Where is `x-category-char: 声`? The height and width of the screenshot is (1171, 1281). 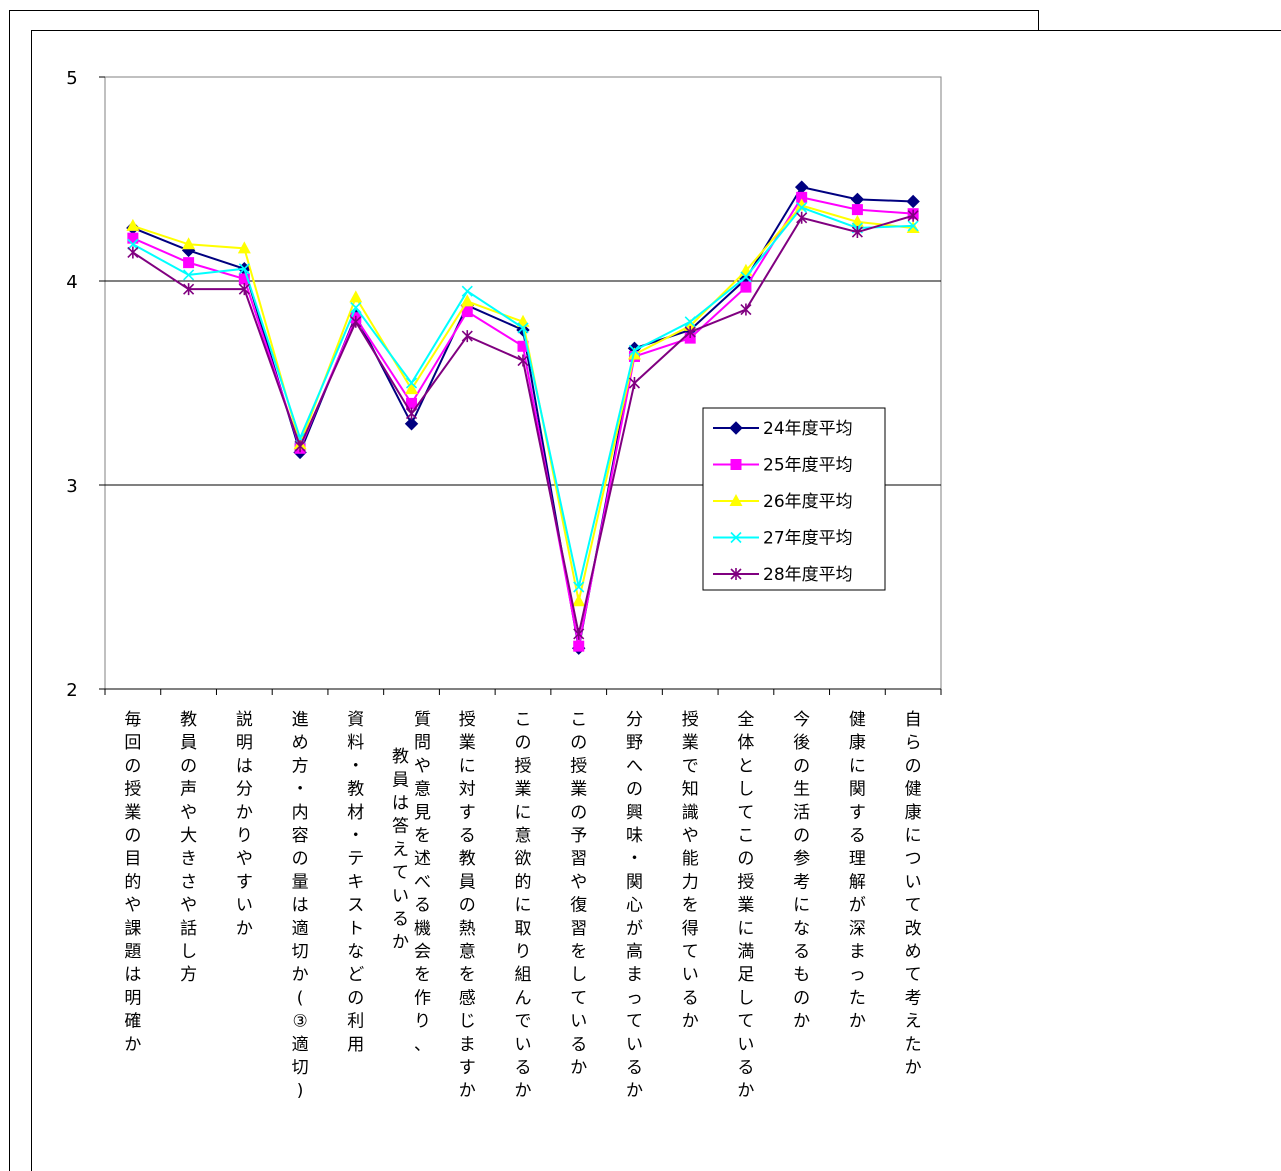
x-category-char: 声 is located at coordinates (188, 790).